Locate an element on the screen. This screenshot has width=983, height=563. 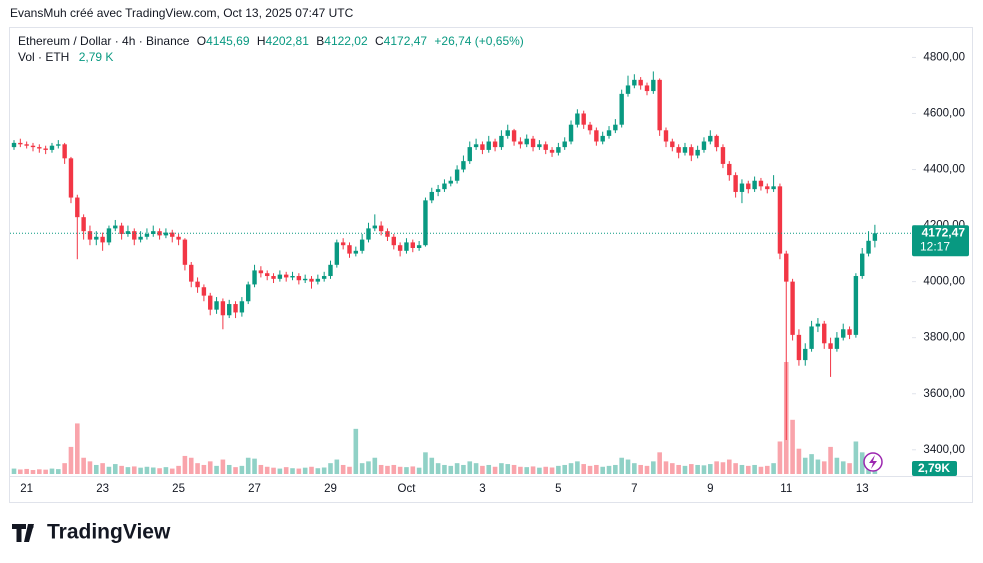
legend-key: B is located at coordinates (320, 41).